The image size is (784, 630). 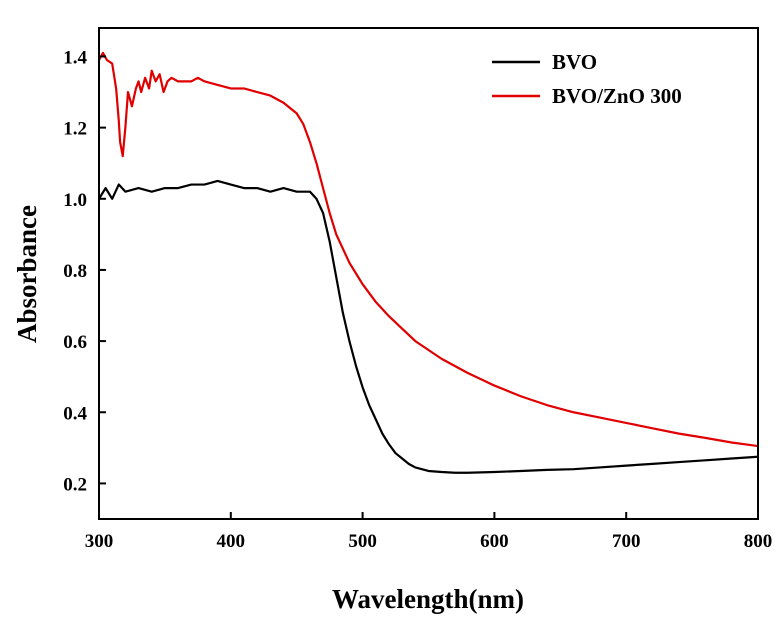 I want to click on y-tick-label: 0.8, so click(x=75, y=271).